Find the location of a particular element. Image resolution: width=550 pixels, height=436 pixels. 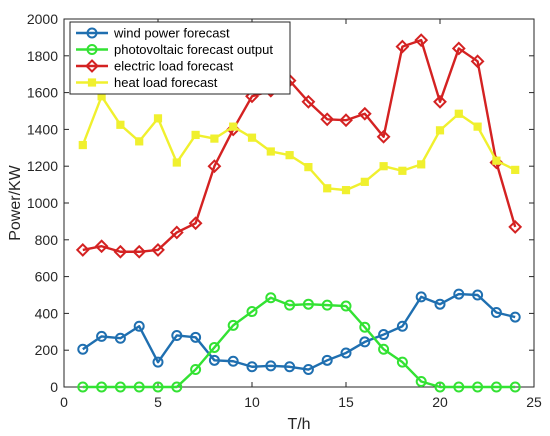

y-tick-label: 2000 is located at coordinates (42, 19).